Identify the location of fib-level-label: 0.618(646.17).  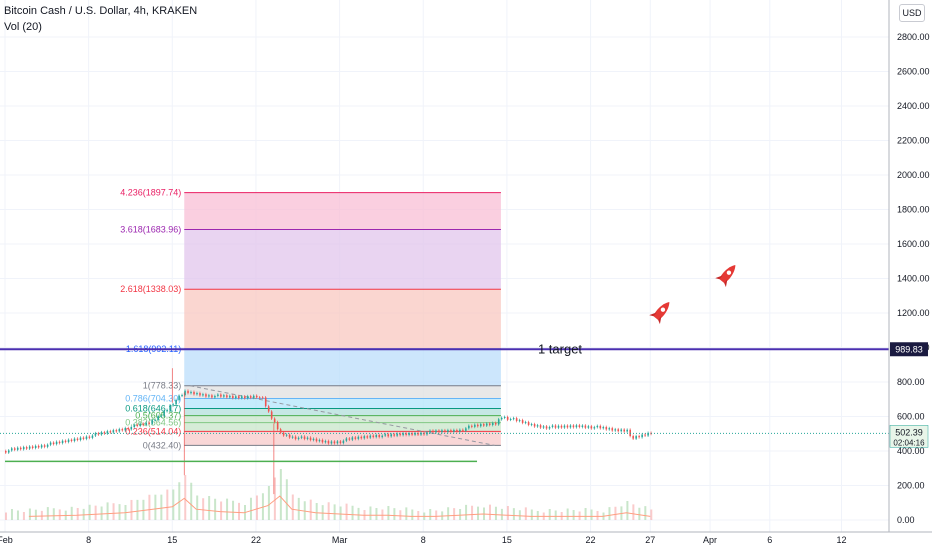
(153, 409).